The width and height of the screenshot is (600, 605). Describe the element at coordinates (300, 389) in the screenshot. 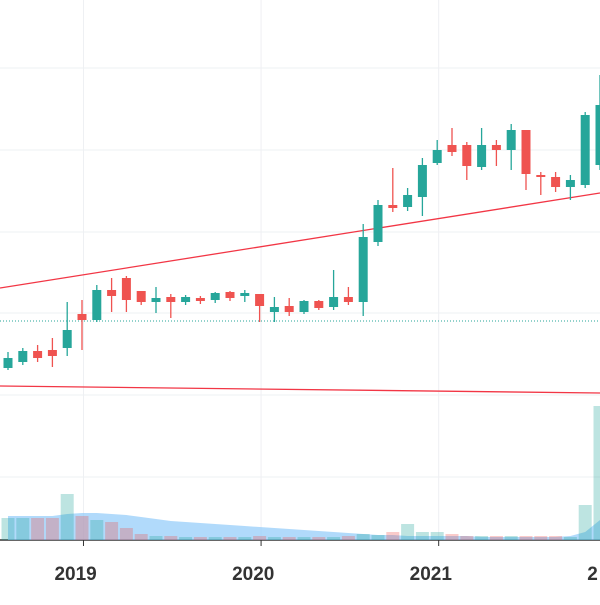

I see `trend-line` at that location.